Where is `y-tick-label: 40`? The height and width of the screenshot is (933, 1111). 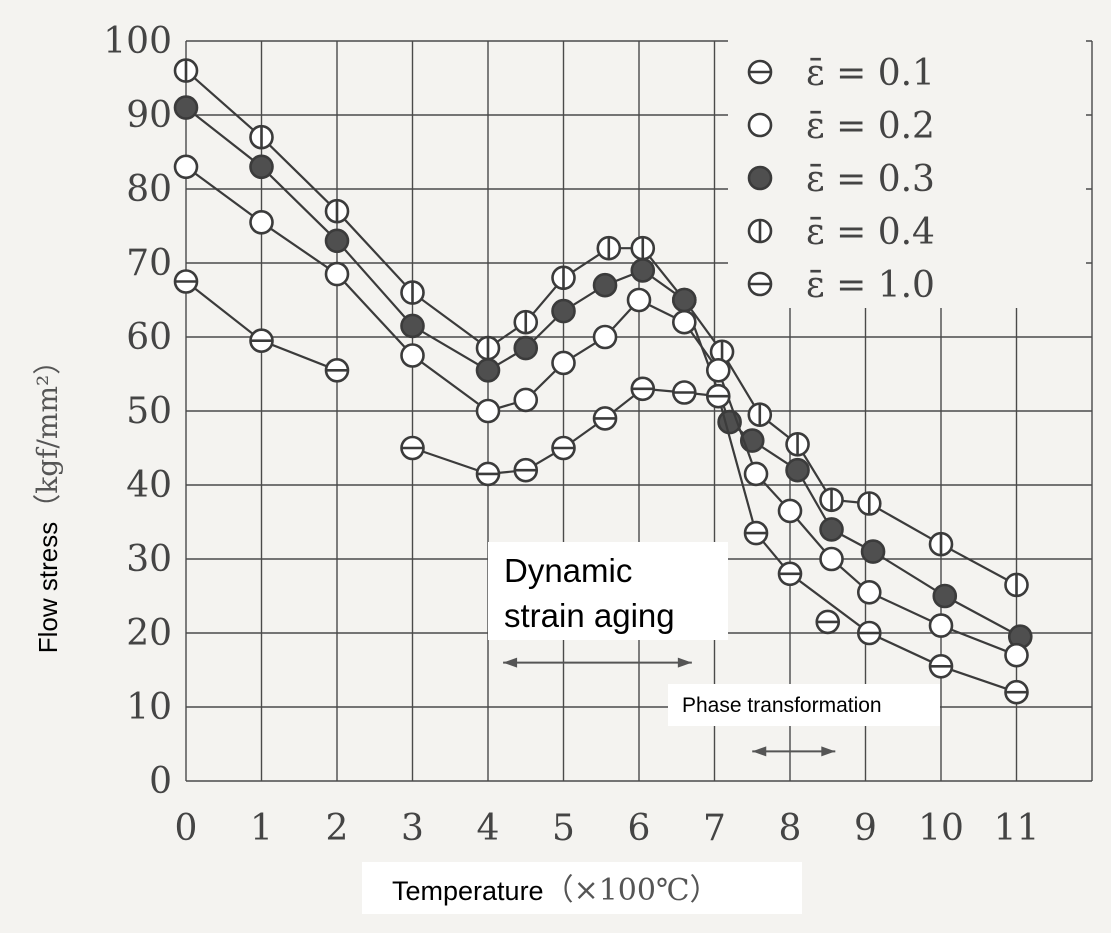 y-tick-label: 40 is located at coordinates (149, 485).